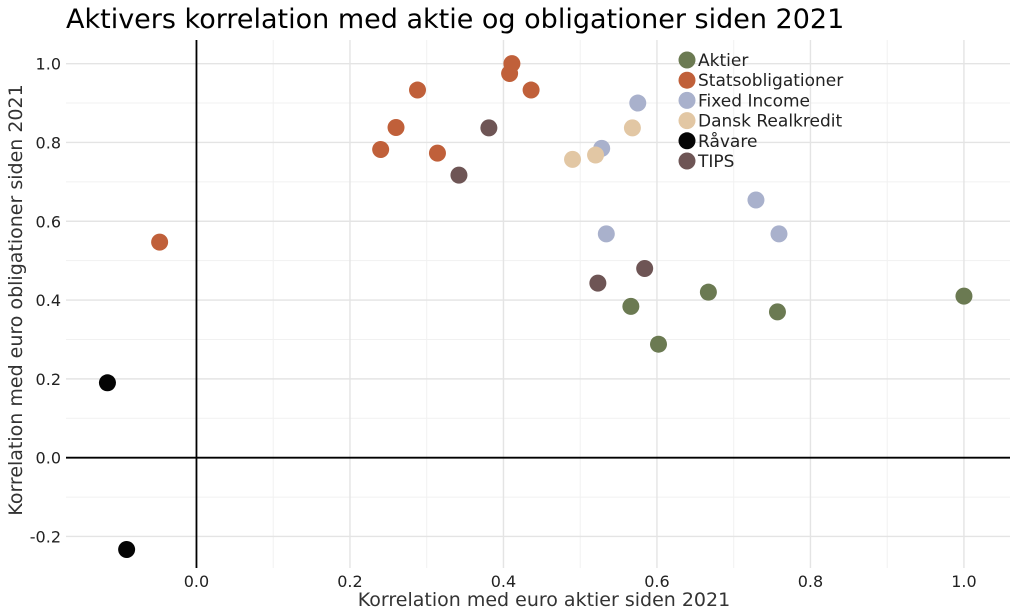 Image resolution: width=1024 pixels, height=614 pixels. I want to click on x-axis-label: Korrelation med euro aktier siden 2021, so click(544, 600).